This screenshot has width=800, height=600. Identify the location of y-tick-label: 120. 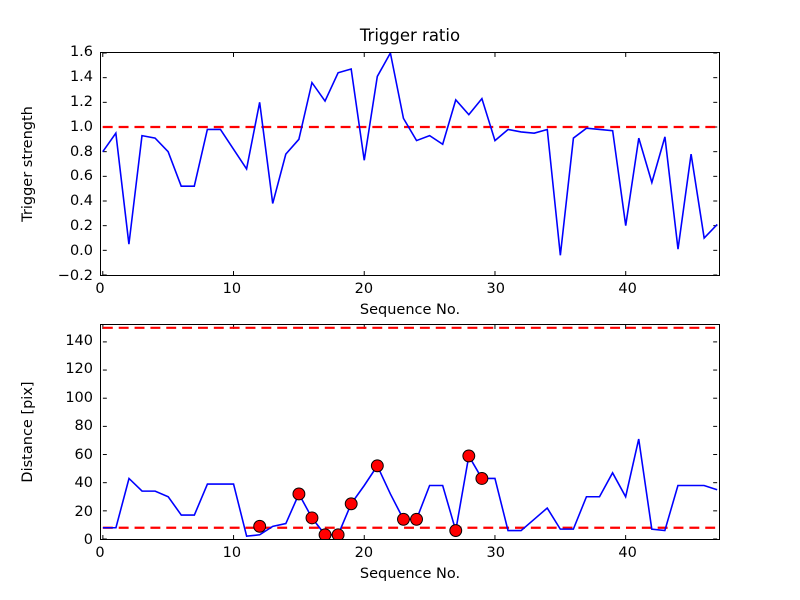
(79, 369).